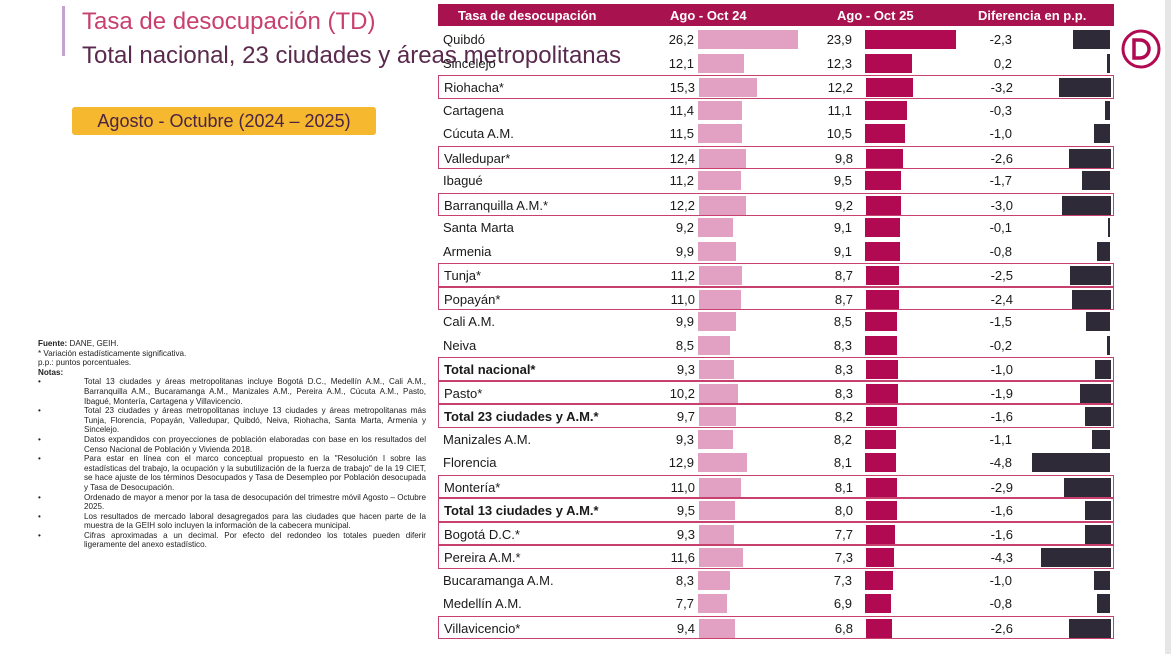 This screenshot has width=1171, height=654. What do you see at coordinates (470, 462) in the screenshot?
I see `row-label: Florencia` at bounding box center [470, 462].